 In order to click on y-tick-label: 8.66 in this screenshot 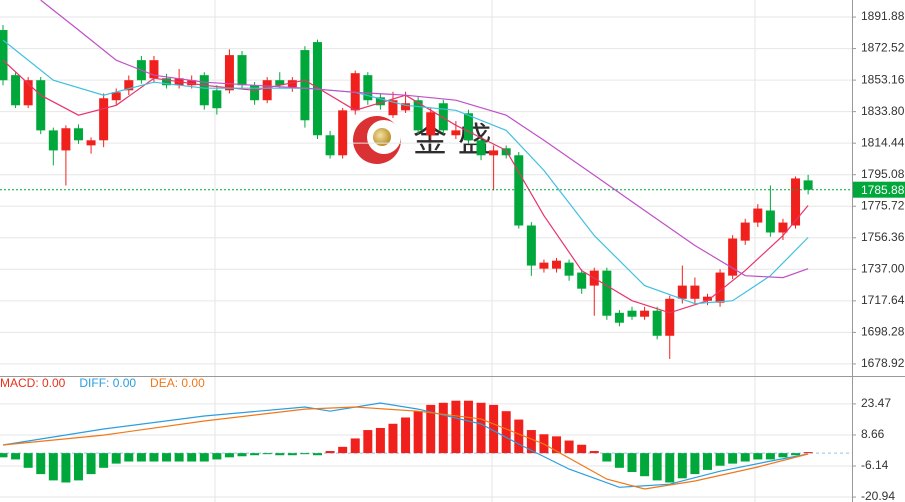, I will do `click(873, 434)`.